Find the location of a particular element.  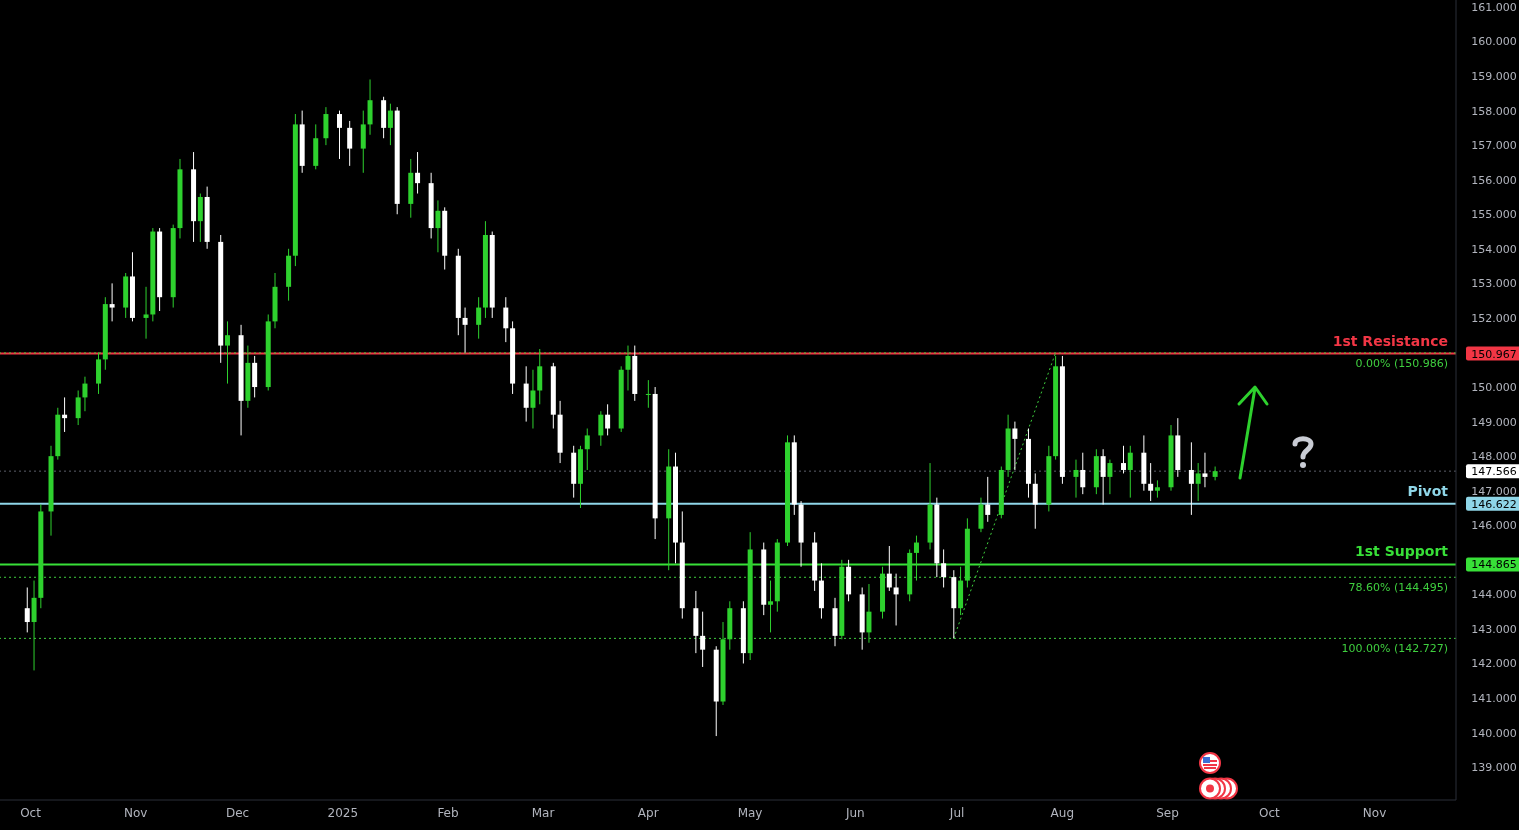

ref-line-label: 1st Support is located at coordinates (1402, 551).